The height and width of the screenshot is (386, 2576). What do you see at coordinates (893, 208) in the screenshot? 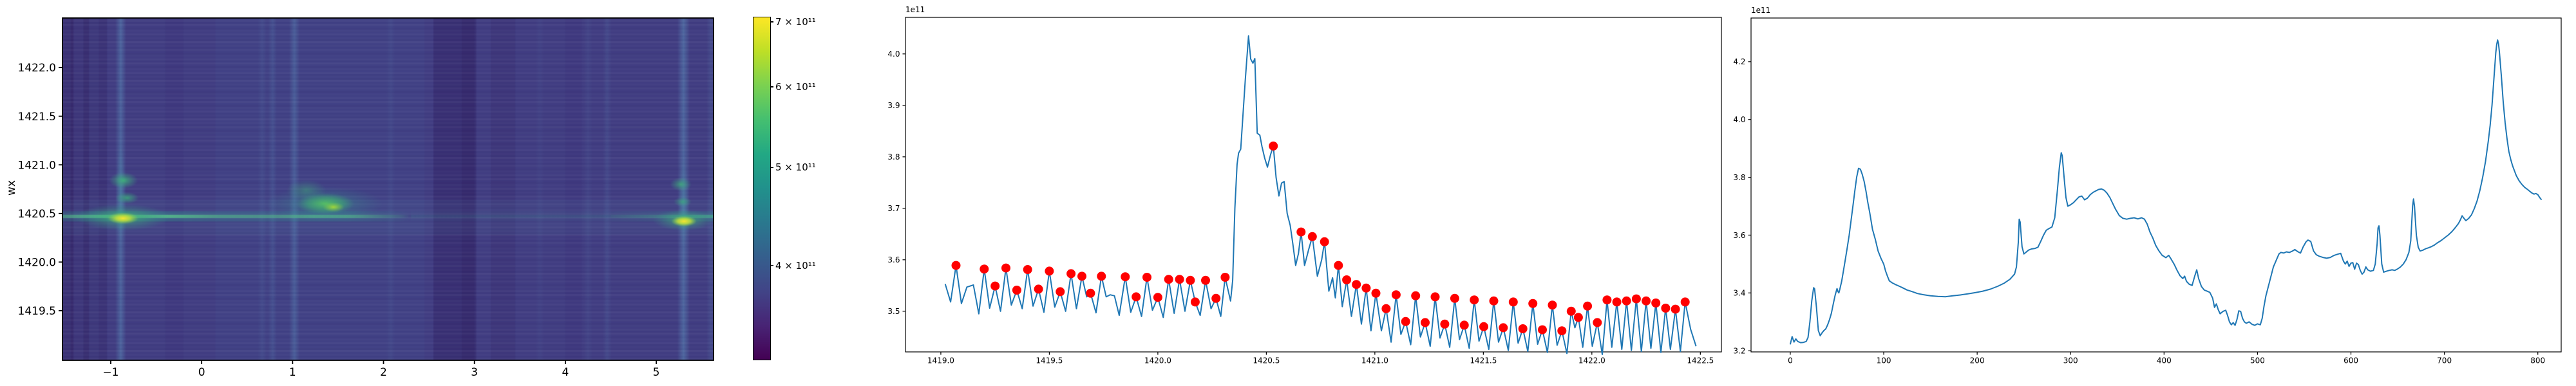
I see `y-tick-label: 3.7` at bounding box center [893, 208].